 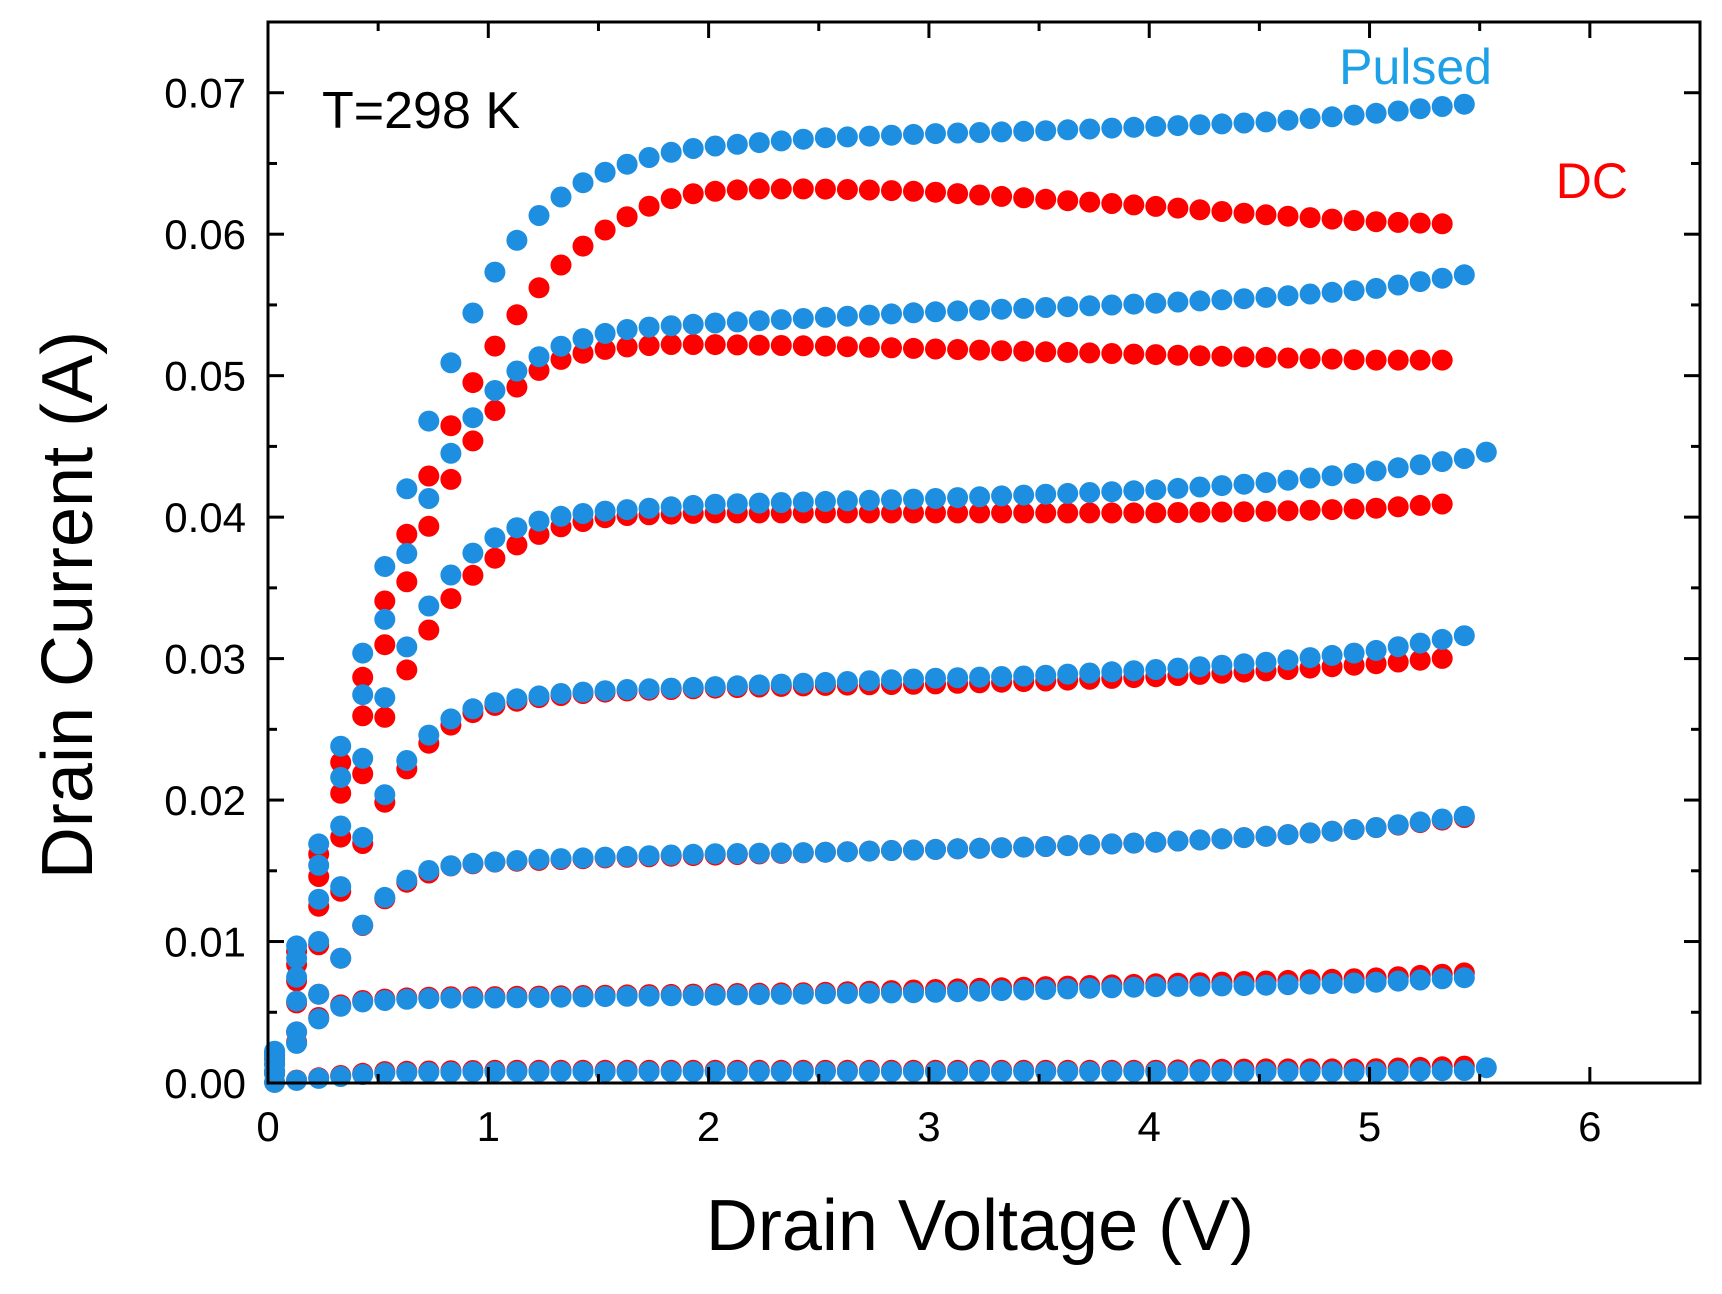 I want to click on x-tick-label: 5, so click(x=1369, y=1126).